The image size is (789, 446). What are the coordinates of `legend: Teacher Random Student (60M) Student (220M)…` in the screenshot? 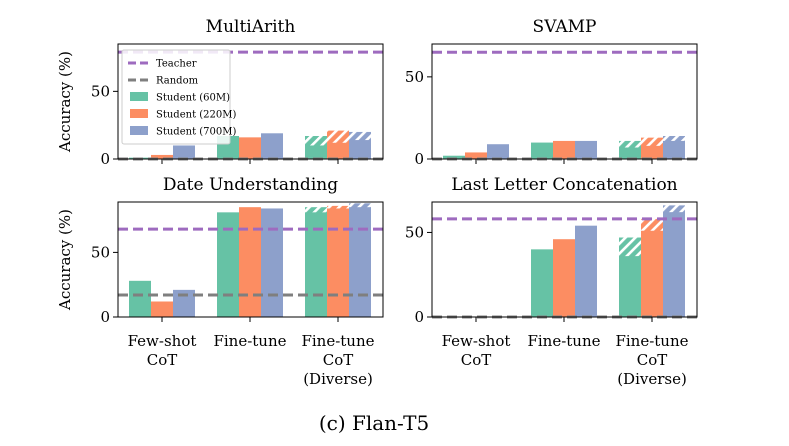 It's located at (178, 97).